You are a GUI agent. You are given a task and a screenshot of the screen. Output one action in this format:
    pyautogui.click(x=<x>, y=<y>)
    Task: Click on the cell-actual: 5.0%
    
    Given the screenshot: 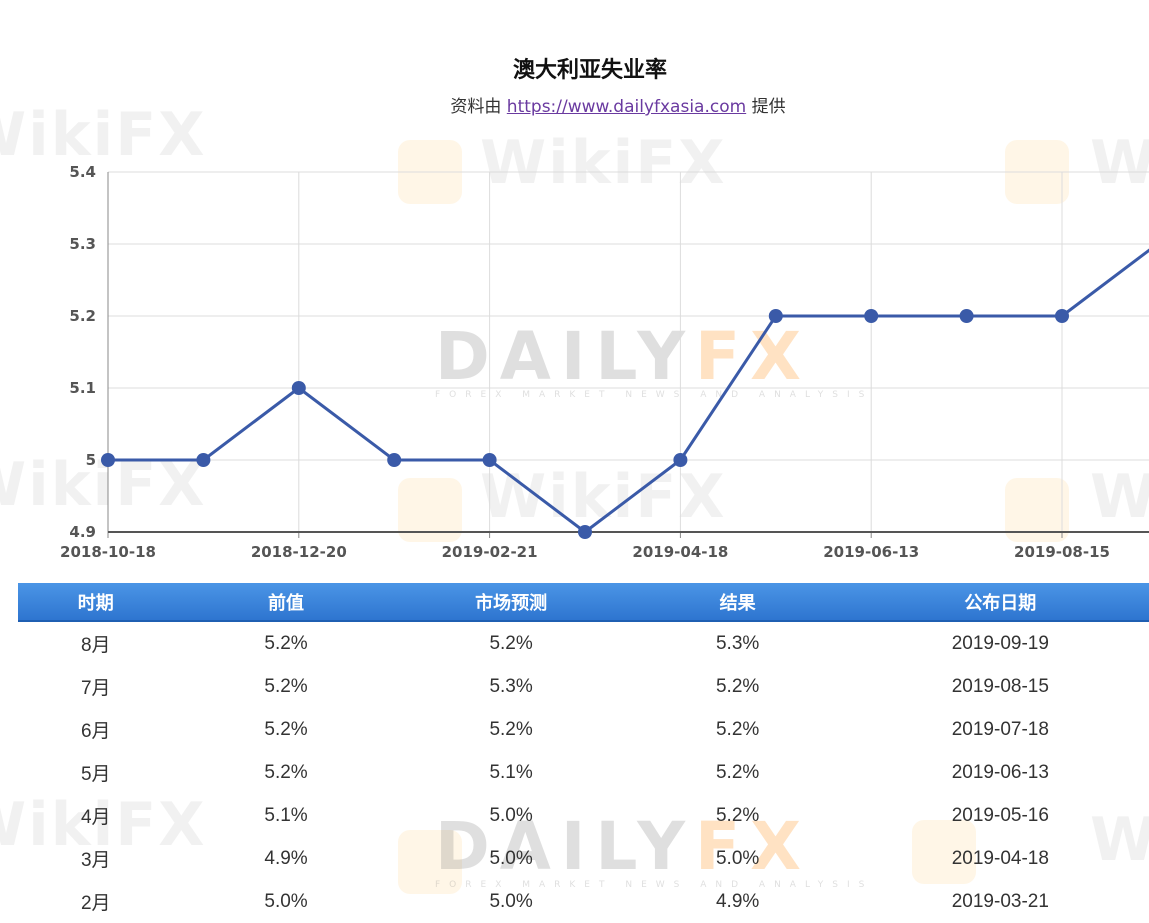 What is the action you would take?
    pyautogui.click(x=737, y=858)
    